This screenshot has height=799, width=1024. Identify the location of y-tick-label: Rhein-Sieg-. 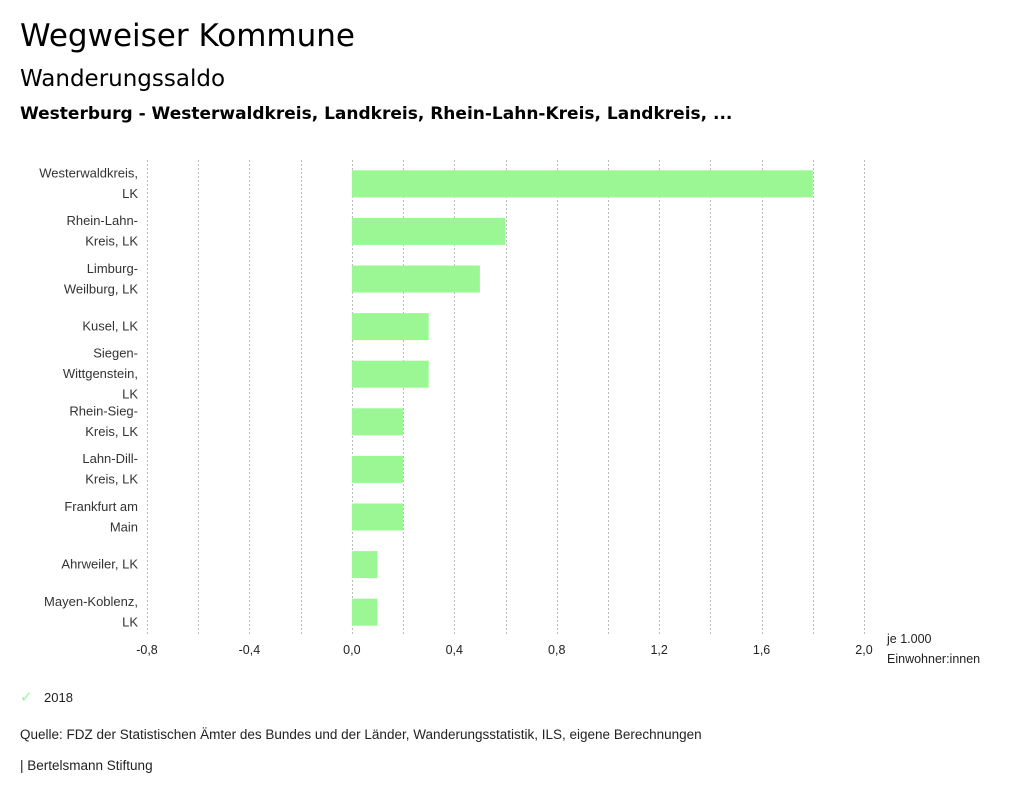
(103, 411).